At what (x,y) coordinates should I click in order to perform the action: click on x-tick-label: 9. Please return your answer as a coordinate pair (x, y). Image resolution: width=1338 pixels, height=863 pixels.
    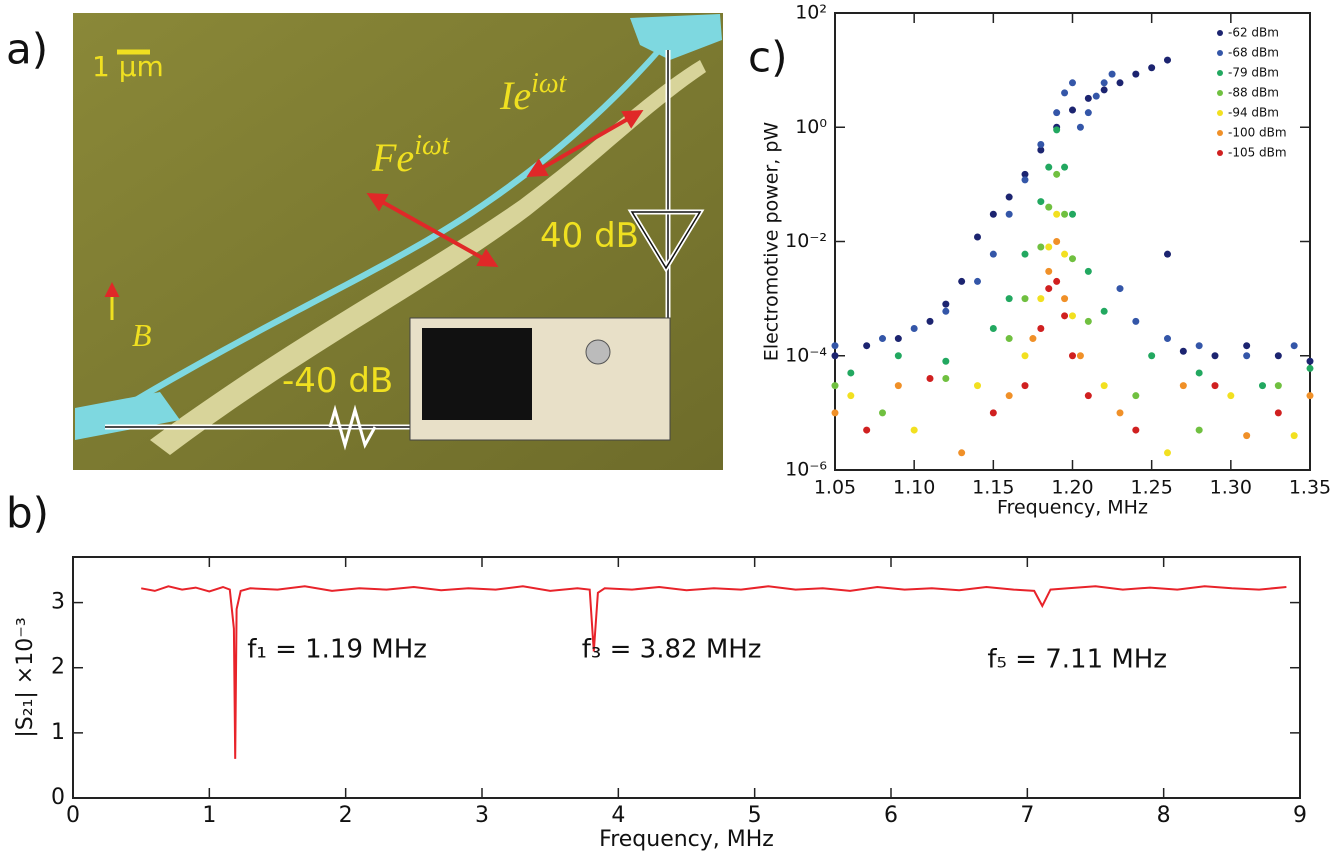
    Looking at the image, I should click on (1300, 815).